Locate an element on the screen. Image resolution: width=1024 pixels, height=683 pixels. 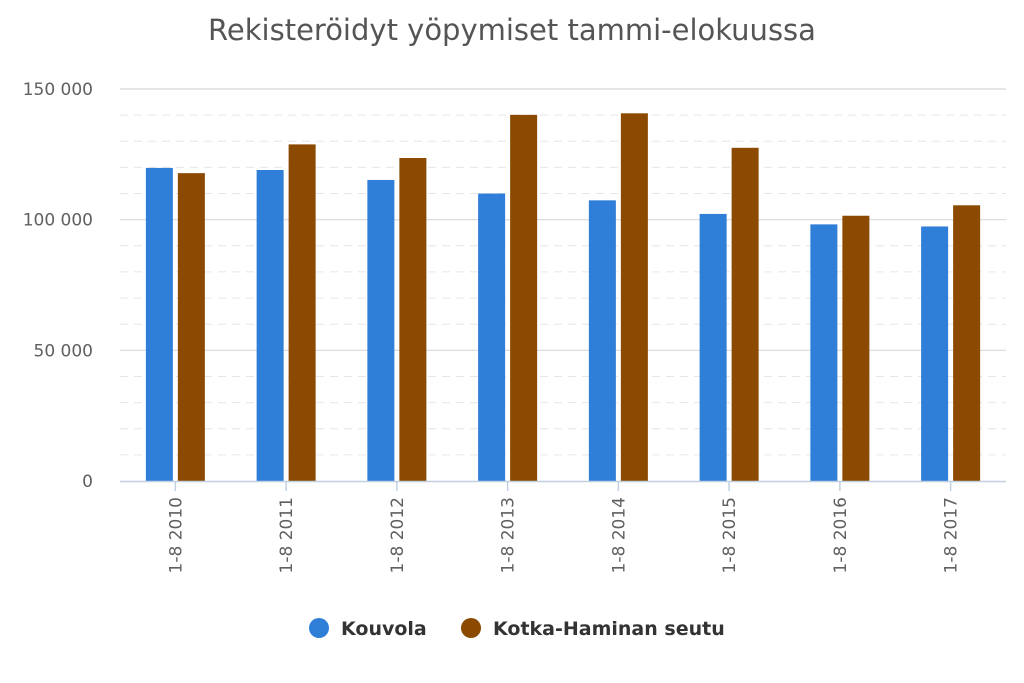
y-axis-ticks: 0 50 000 100 000 150 000 is located at coordinates (58, 286).